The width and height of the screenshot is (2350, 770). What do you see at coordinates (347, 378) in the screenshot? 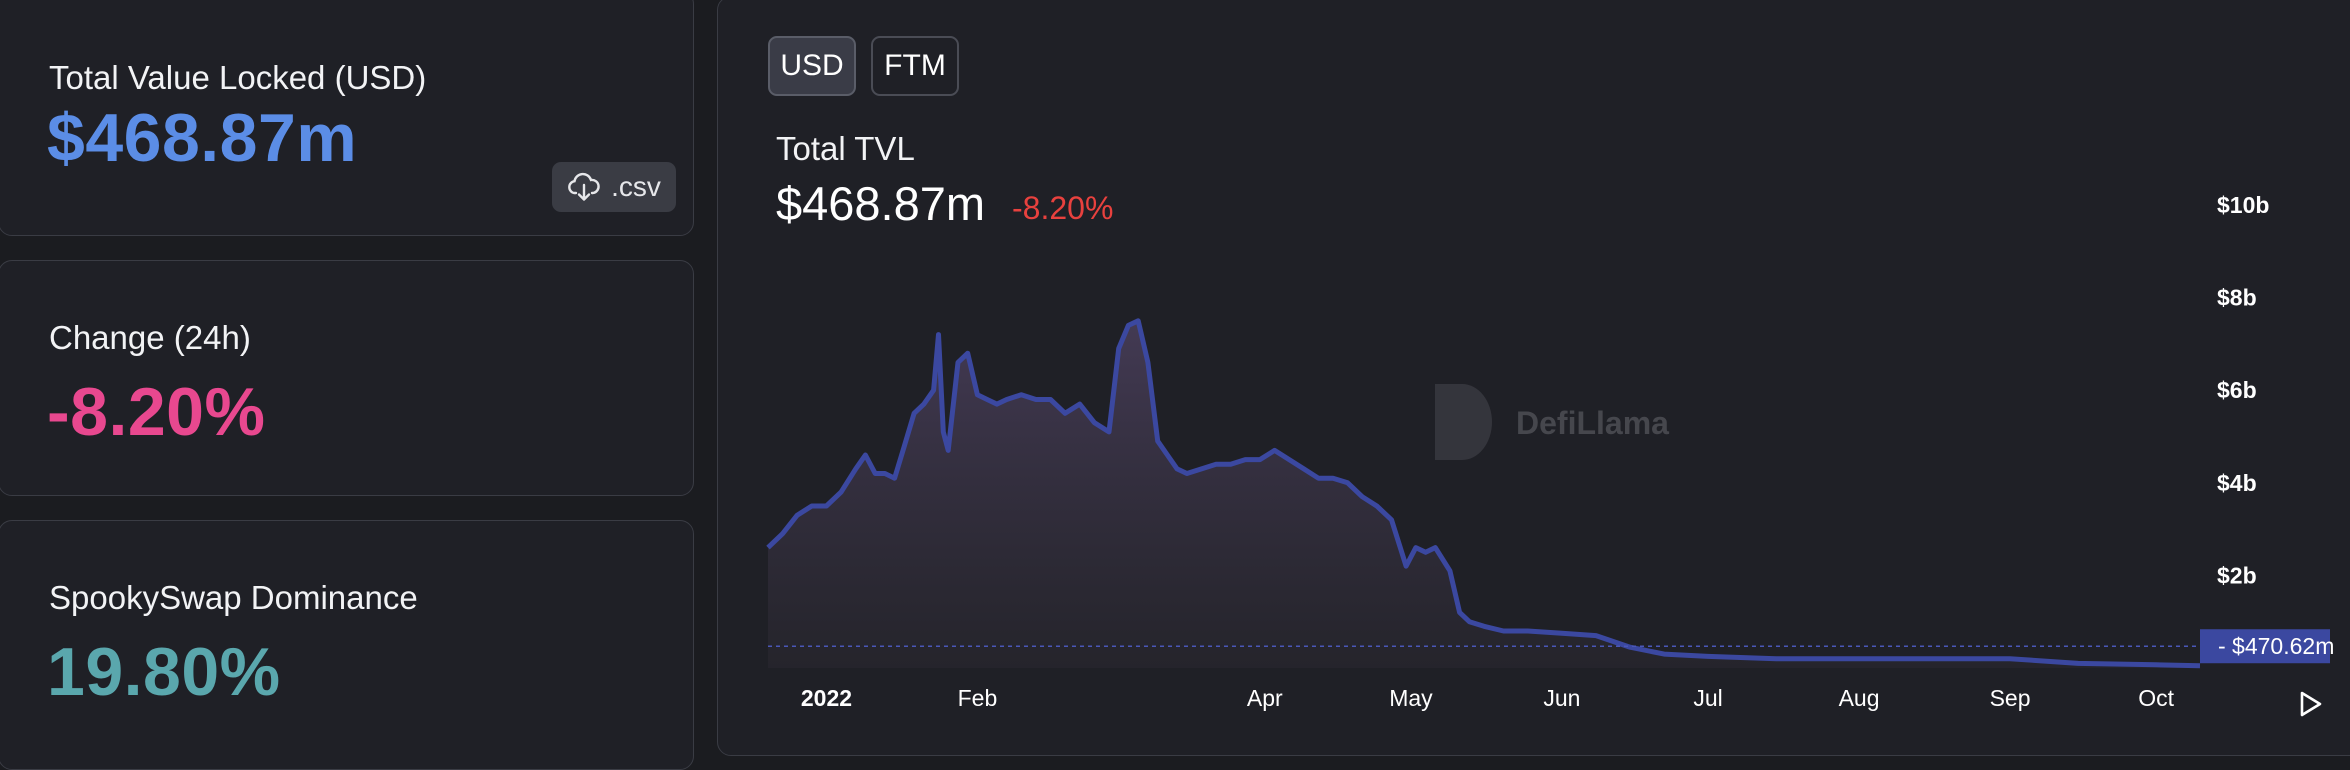
I see `stat-card-change: Change (24h) -8.20%` at bounding box center [347, 378].